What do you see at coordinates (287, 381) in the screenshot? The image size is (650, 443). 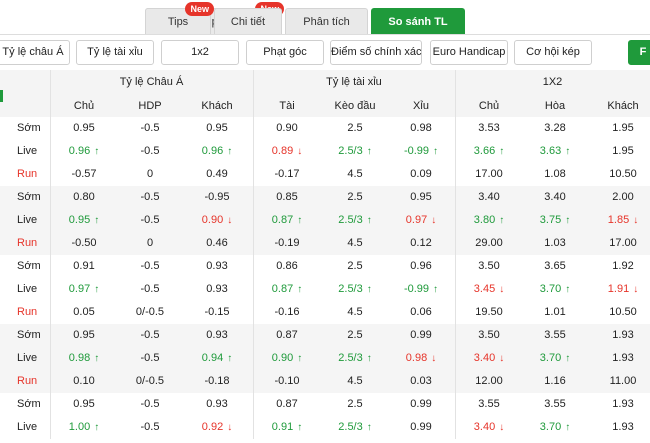 I see `odds-cell: -0.10` at bounding box center [287, 381].